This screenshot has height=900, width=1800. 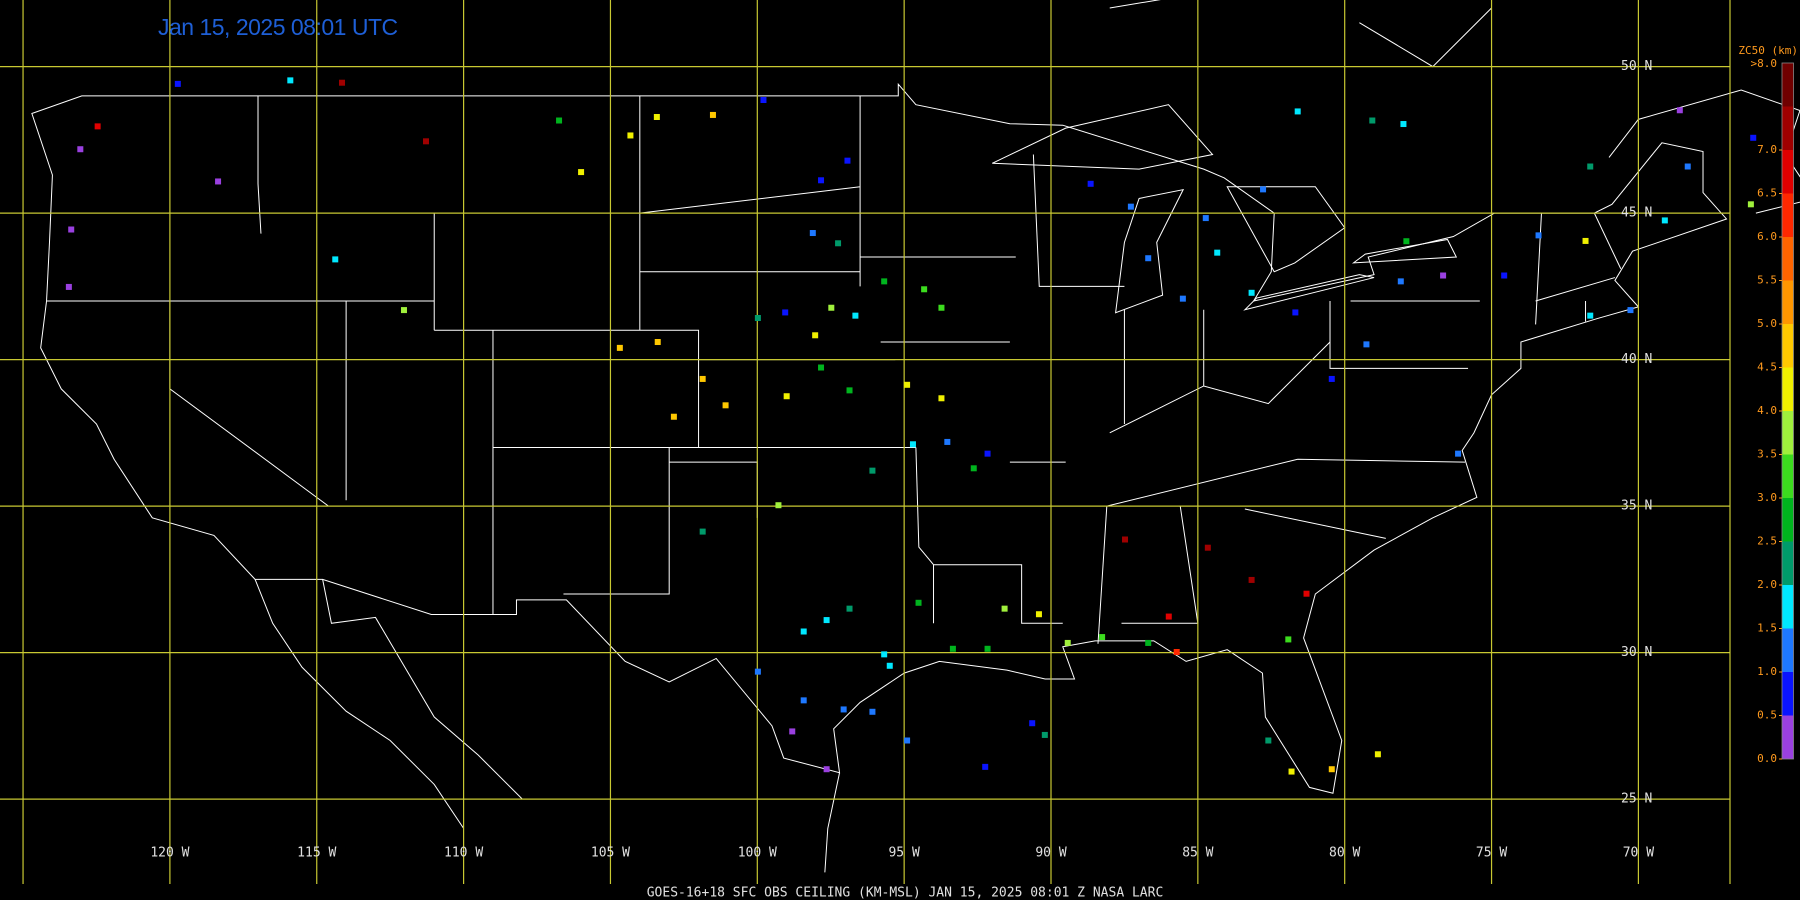 What do you see at coordinates (1636, 799) in the screenshot?
I see `lat-label: 25 N` at bounding box center [1636, 799].